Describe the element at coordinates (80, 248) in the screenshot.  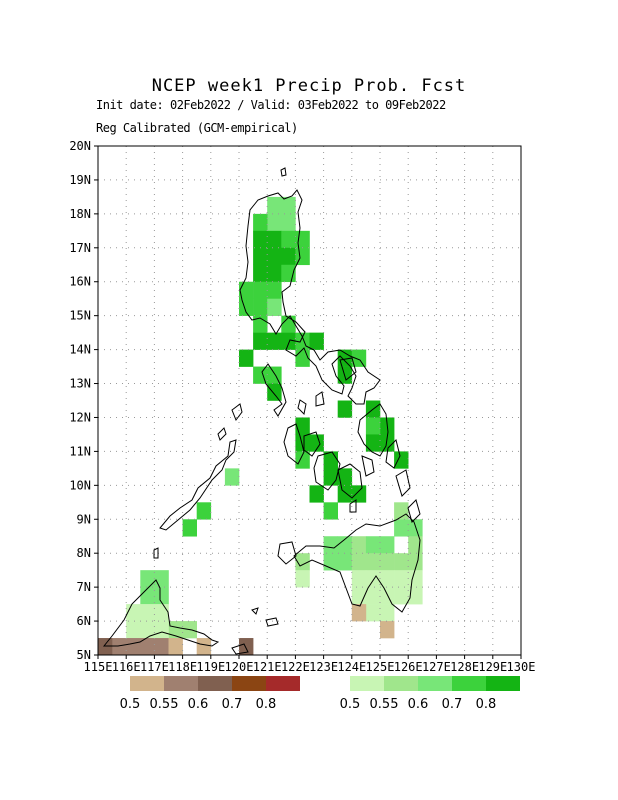
I see `y-tick-label: 17N` at that location.